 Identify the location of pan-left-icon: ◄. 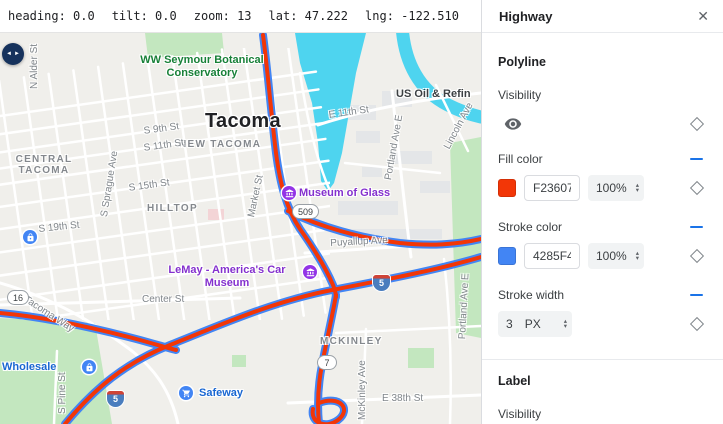
(9, 54).